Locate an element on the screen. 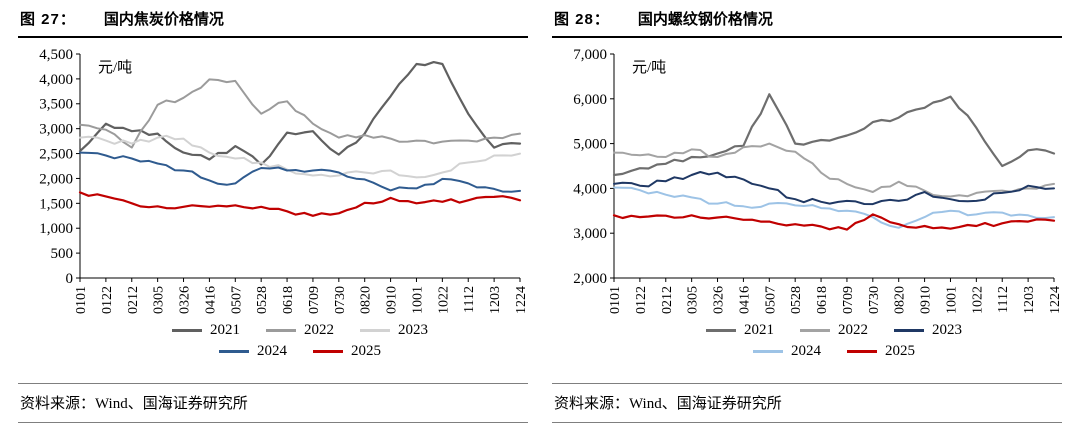 This screenshot has width=1080, height=423. coke-chart-legend: 2021 2022 2023 2024 2025 is located at coordinates (273, 341).